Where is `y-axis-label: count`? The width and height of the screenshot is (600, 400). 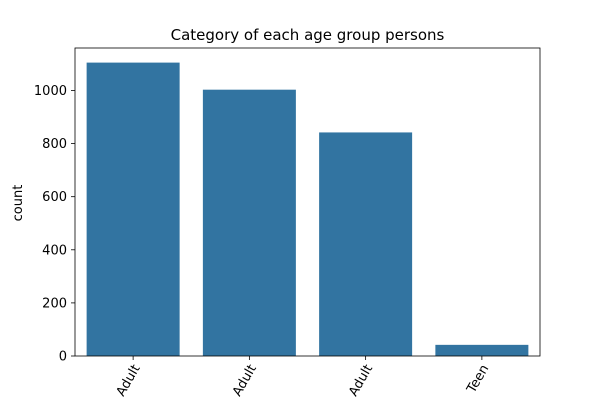
y-axis-label: count is located at coordinates (18, 203).